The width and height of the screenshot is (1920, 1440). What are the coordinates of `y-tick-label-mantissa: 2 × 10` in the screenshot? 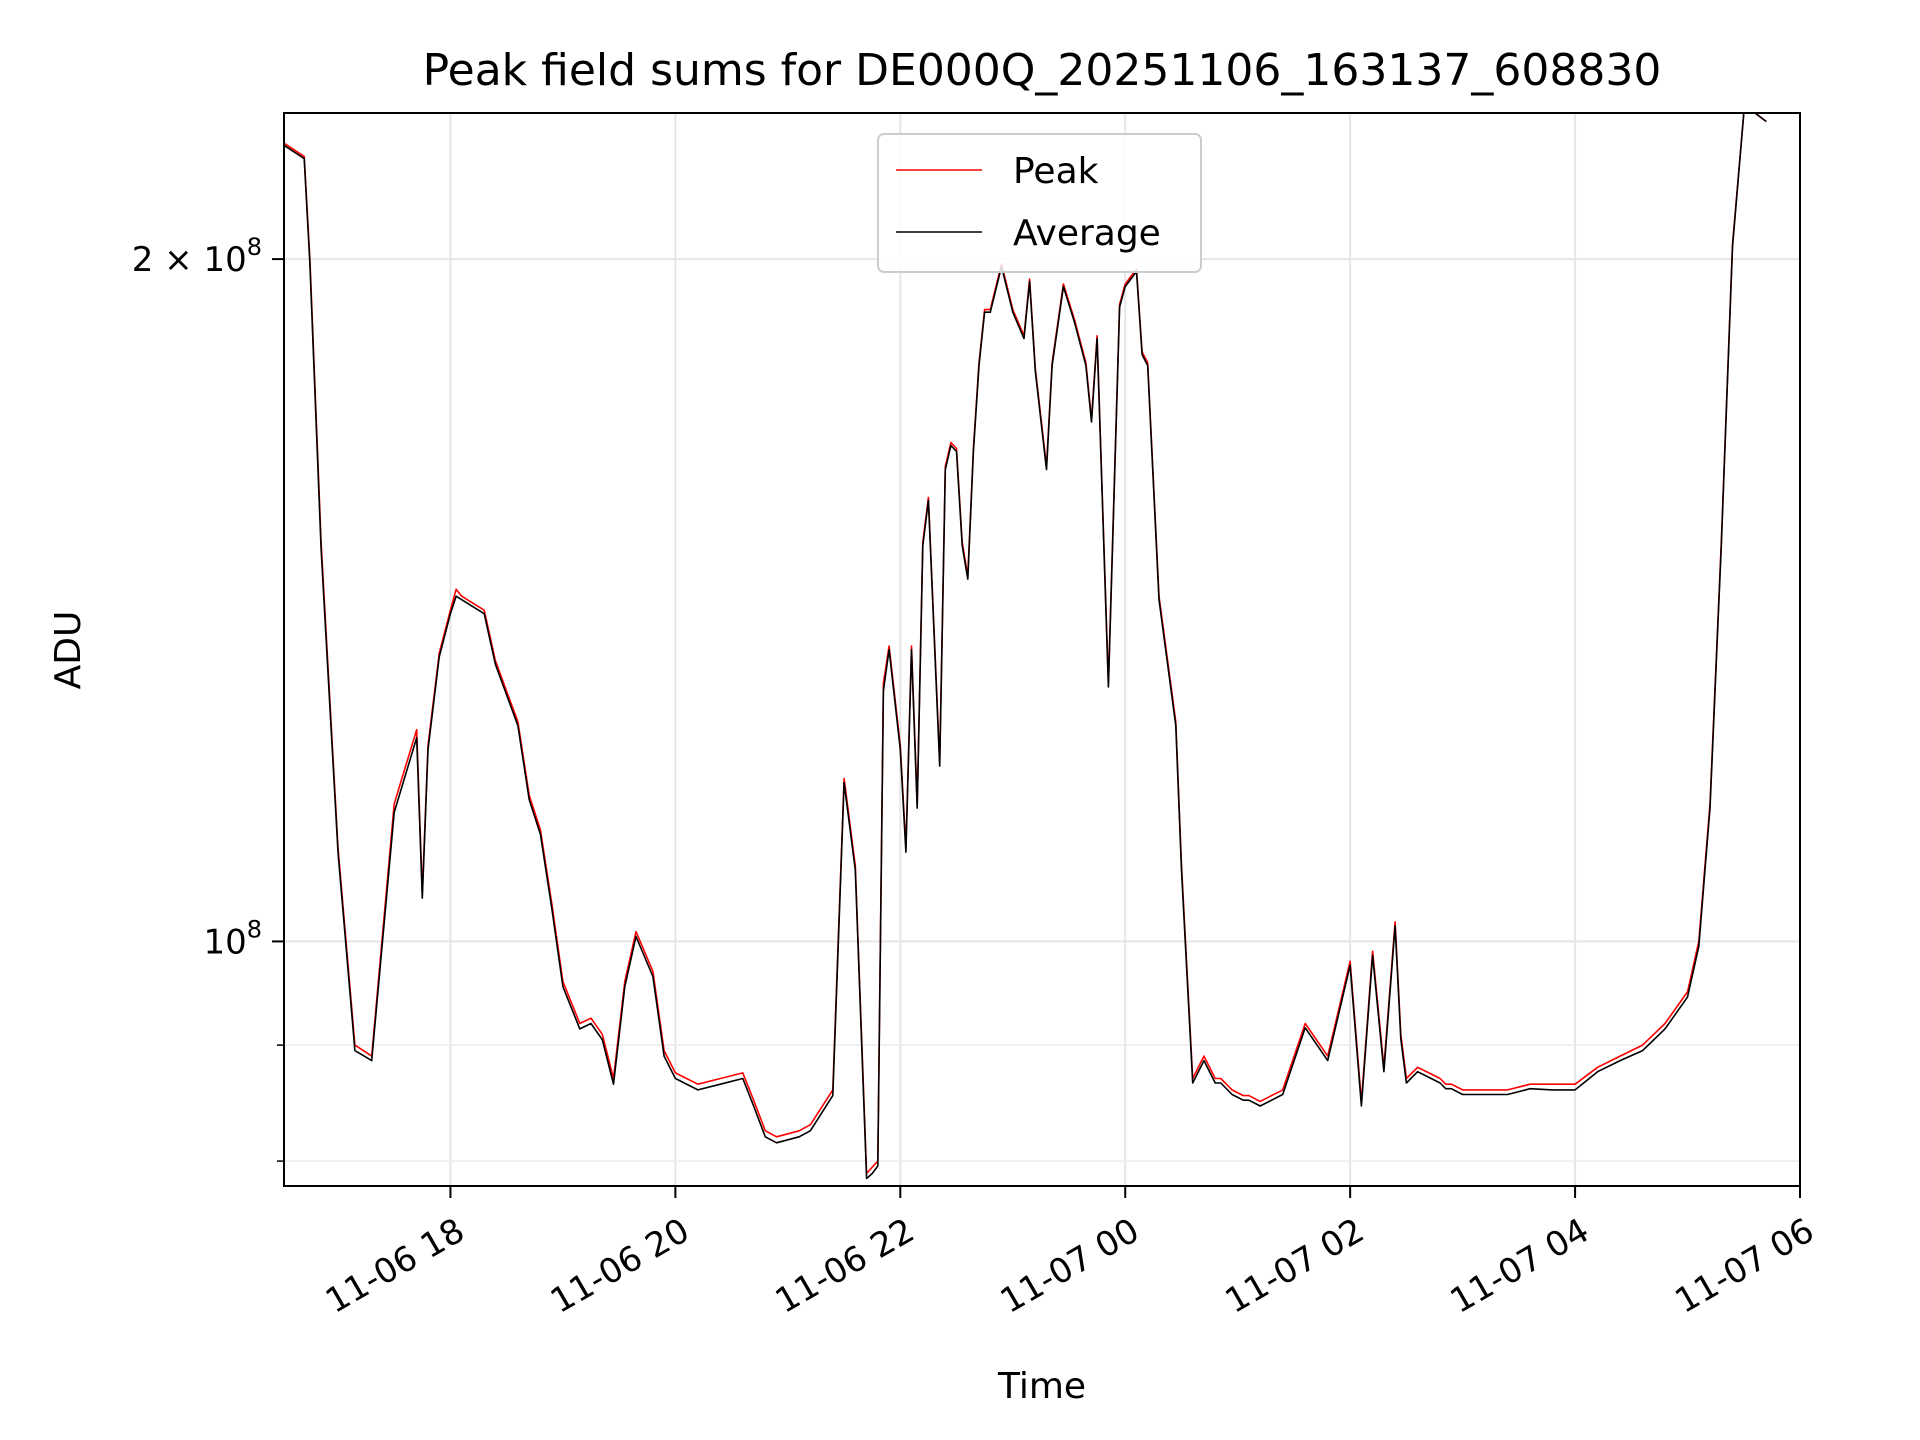 It's located at (189, 260).